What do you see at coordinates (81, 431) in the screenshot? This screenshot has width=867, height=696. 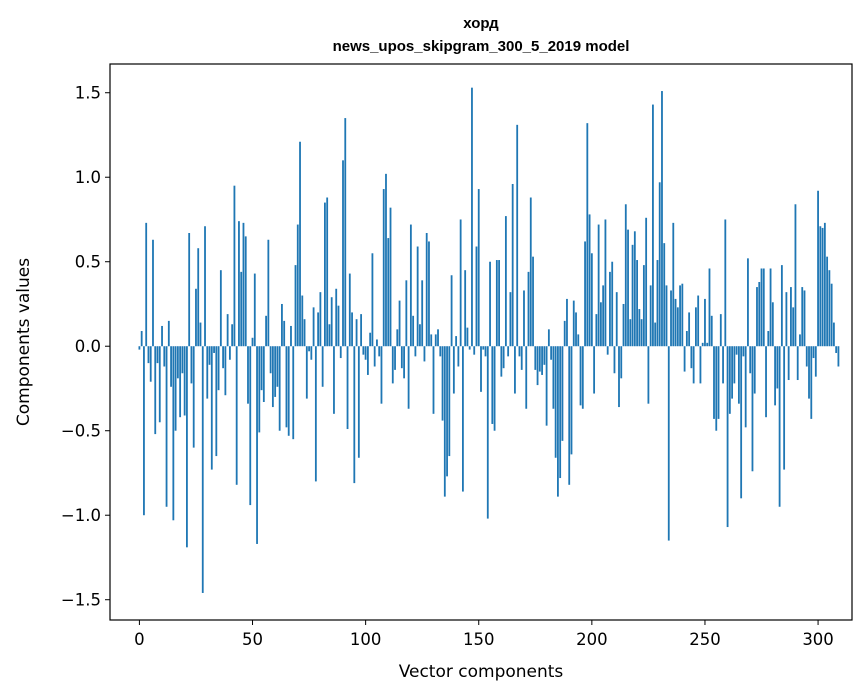 I see `y-tick-label: −0.5` at bounding box center [81, 431].